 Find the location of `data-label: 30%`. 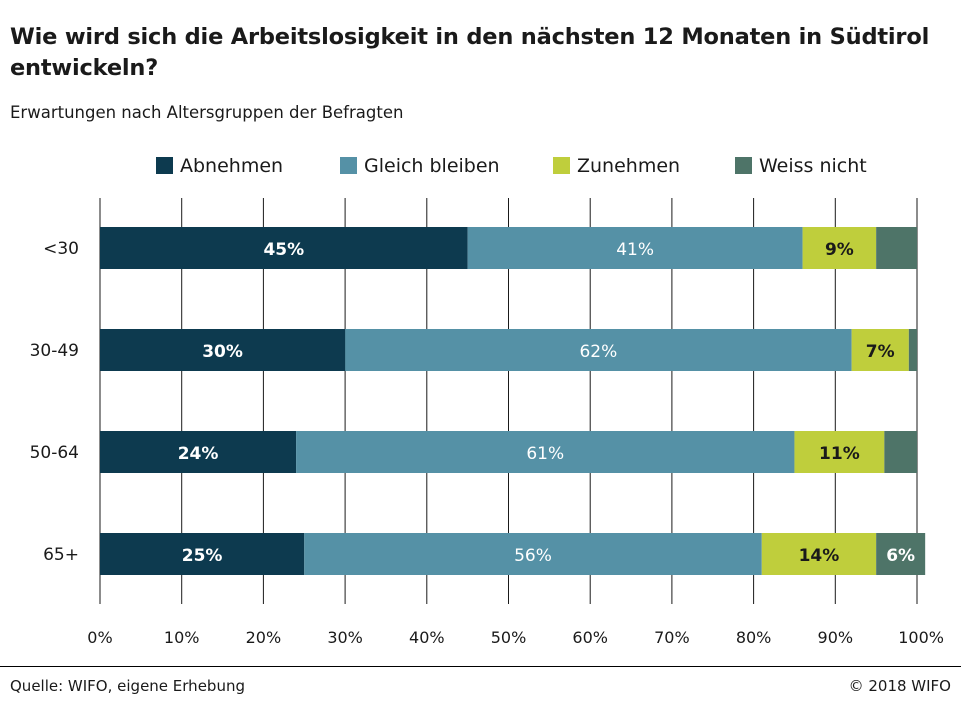

data-label: 30% is located at coordinates (222, 352).